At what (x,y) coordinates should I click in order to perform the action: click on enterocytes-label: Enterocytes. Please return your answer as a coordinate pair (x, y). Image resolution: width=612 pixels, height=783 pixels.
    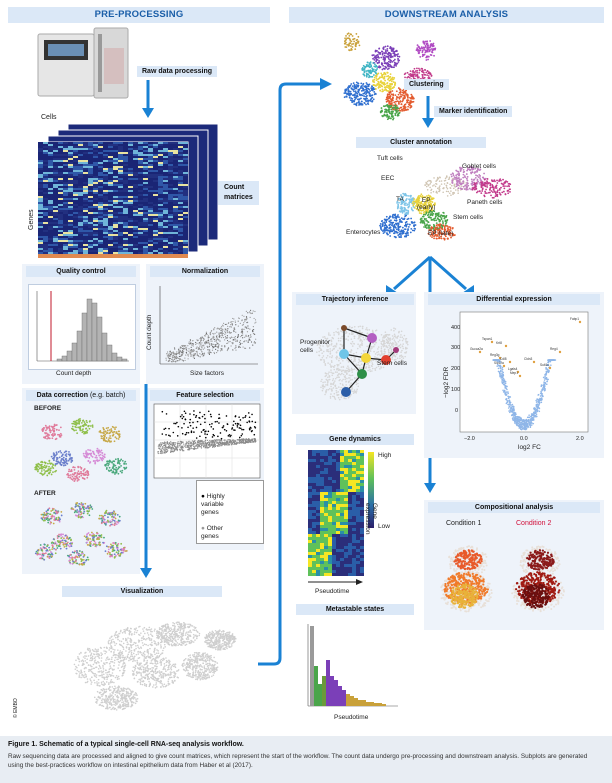
    Looking at the image, I should click on (363, 232).